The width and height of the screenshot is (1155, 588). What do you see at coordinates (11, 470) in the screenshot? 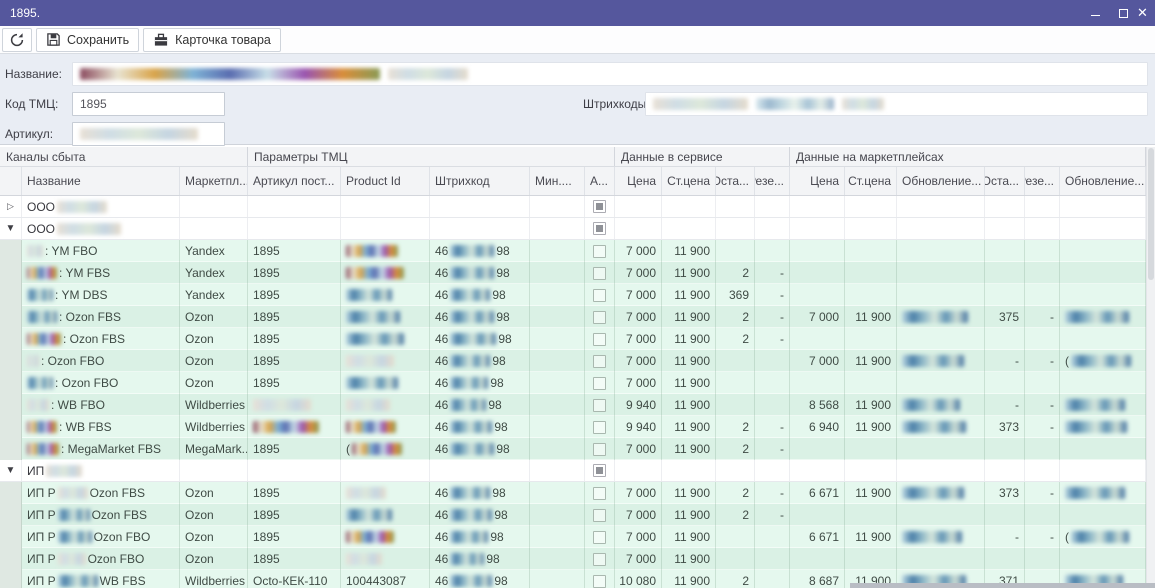
I see `cell-exp: ▼` at bounding box center [11, 470].